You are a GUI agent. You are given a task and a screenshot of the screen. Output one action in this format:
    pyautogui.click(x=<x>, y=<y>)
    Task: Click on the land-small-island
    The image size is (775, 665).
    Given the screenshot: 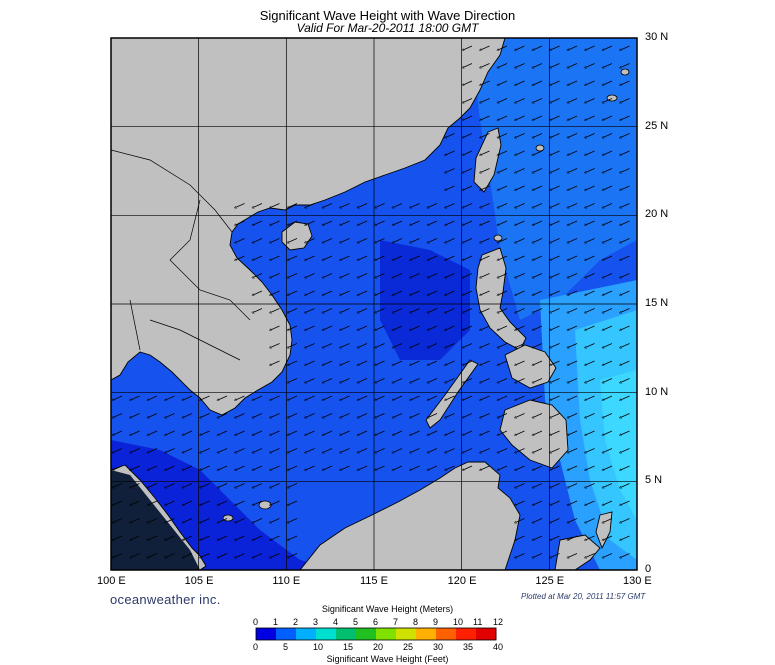 What is the action you would take?
    pyautogui.click(x=625, y=72)
    